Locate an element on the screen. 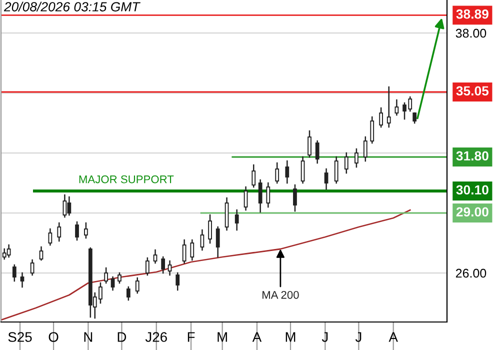 This screenshot has width=500, height=350. x-tick-label: D is located at coordinates (122, 337).